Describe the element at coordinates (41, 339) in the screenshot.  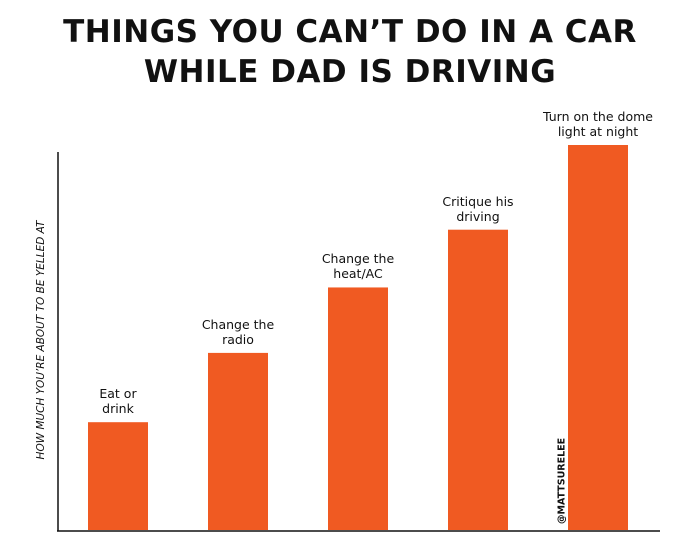
I see `y-axis-label: HOW MUCH YOU’RE ABOUT TO BE YELLED AT` at that location.